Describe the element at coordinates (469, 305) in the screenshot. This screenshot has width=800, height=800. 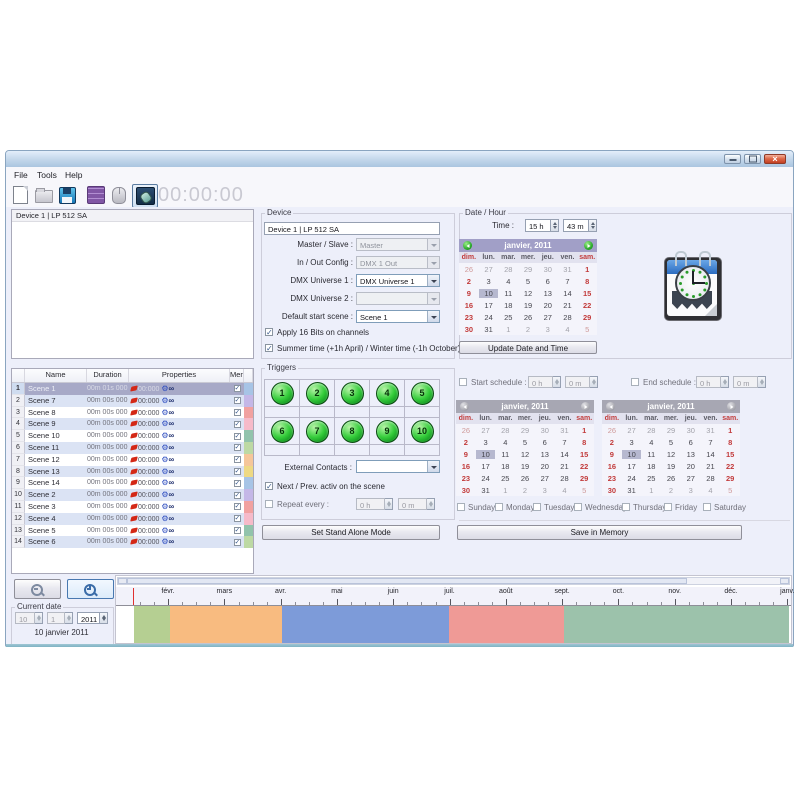
I see `calendar-day-cell: 16` at that location.